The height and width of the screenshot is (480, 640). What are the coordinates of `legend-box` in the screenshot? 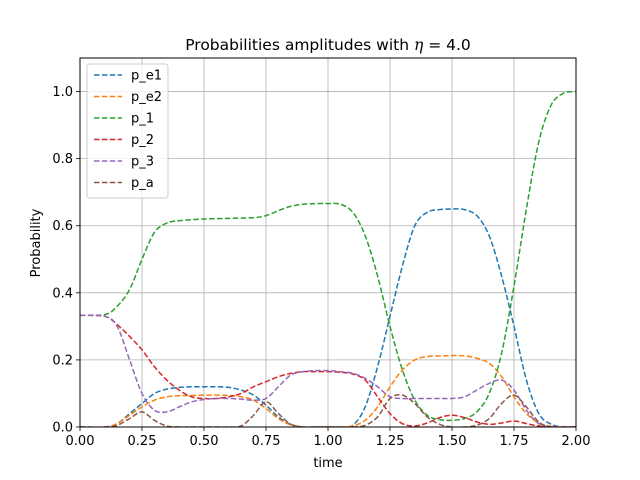 It's located at (127, 131).